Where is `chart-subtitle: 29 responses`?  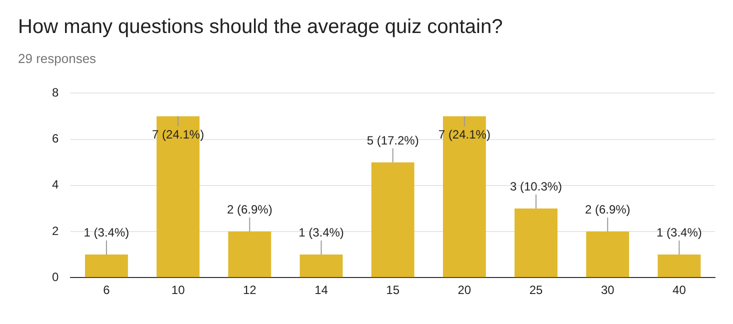
chart-subtitle: 29 responses is located at coordinates (57, 58).